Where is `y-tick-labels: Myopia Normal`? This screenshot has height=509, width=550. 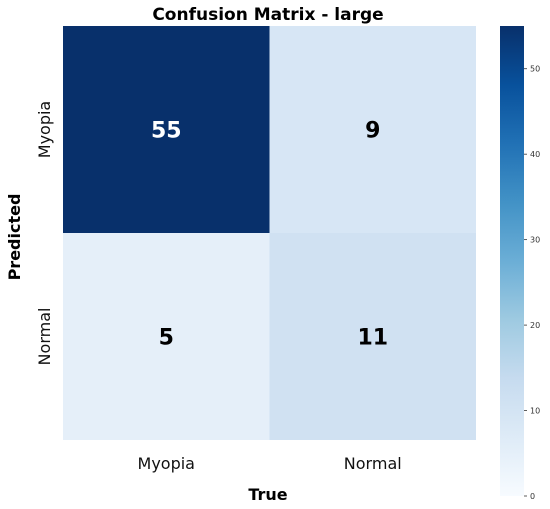
y-tick-labels: Myopia Normal is located at coordinates (44, 233).